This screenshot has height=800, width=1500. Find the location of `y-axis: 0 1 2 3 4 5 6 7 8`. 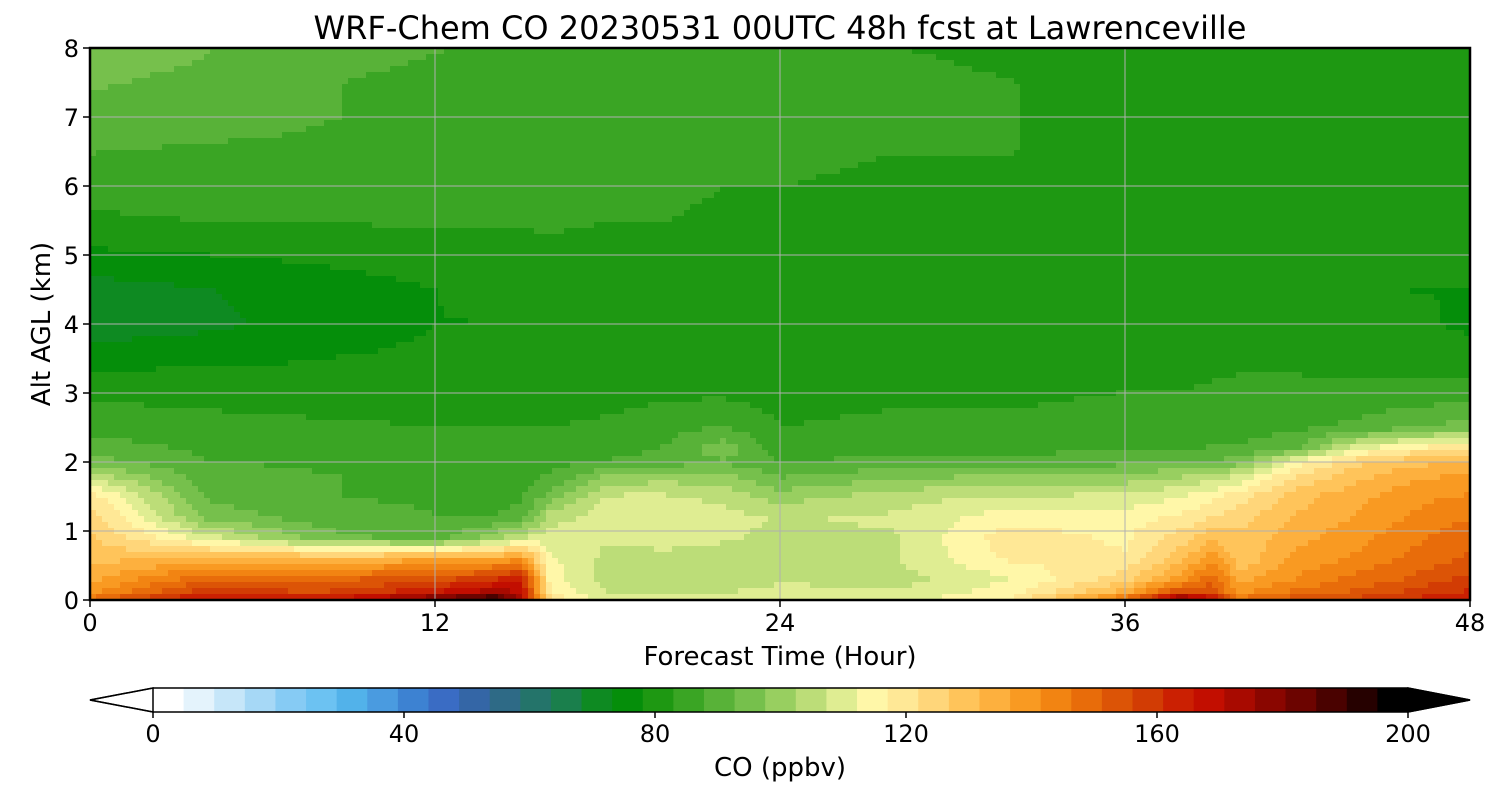

y-axis: 0 1 2 3 4 5 6 7 8 is located at coordinates (77, 325).